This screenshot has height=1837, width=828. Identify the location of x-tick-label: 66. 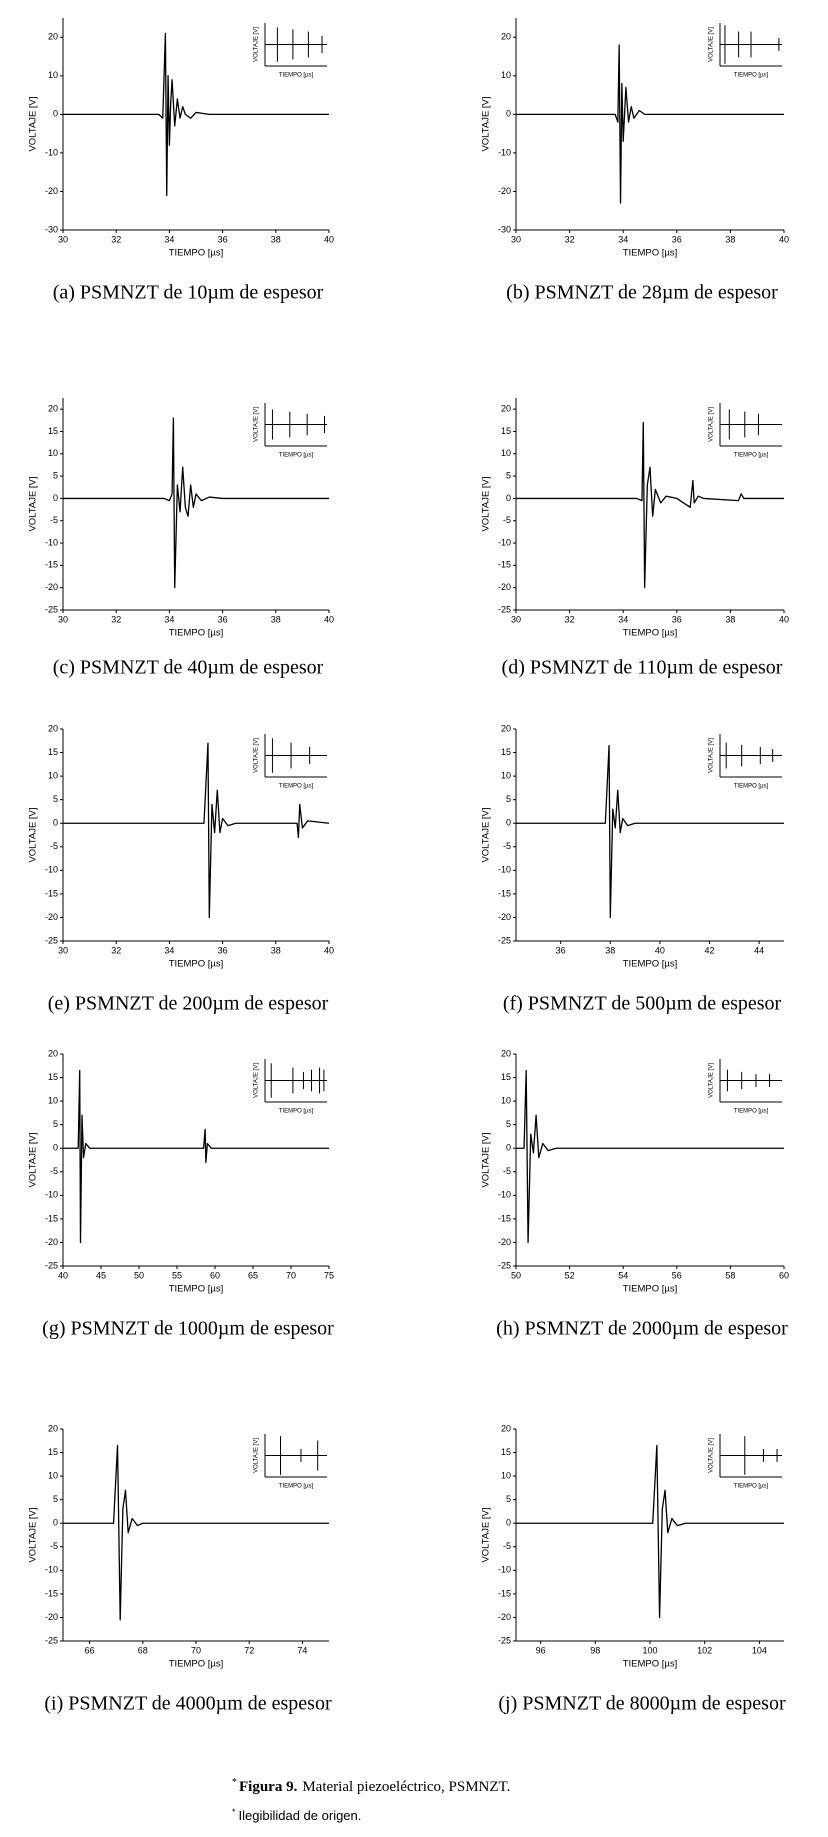
(90, 1650).